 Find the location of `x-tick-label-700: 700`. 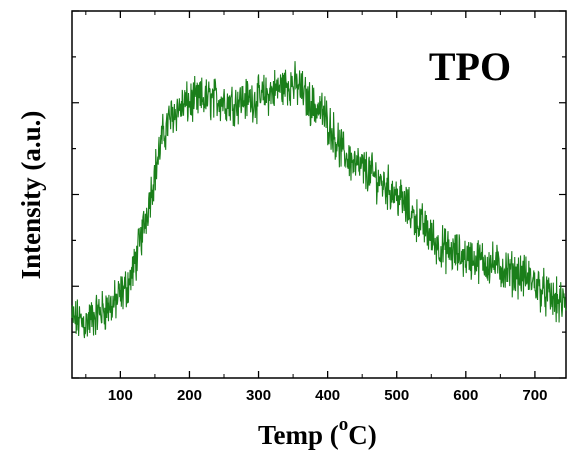

x-tick-label-700: 700 is located at coordinates (534, 395).